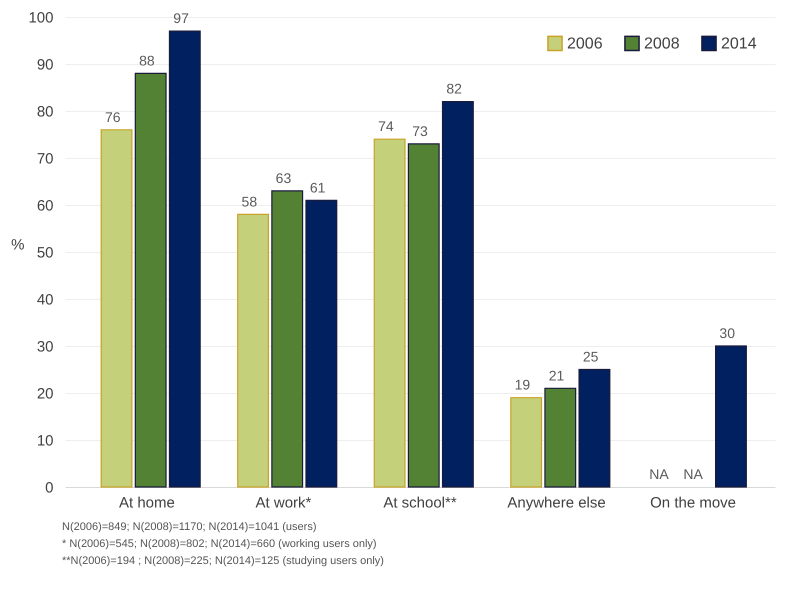 Image resolution: width=786 pixels, height=609 pixels. What do you see at coordinates (739, 43) in the screenshot?
I see `legend-label: 2014` at bounding box center [739, 43].